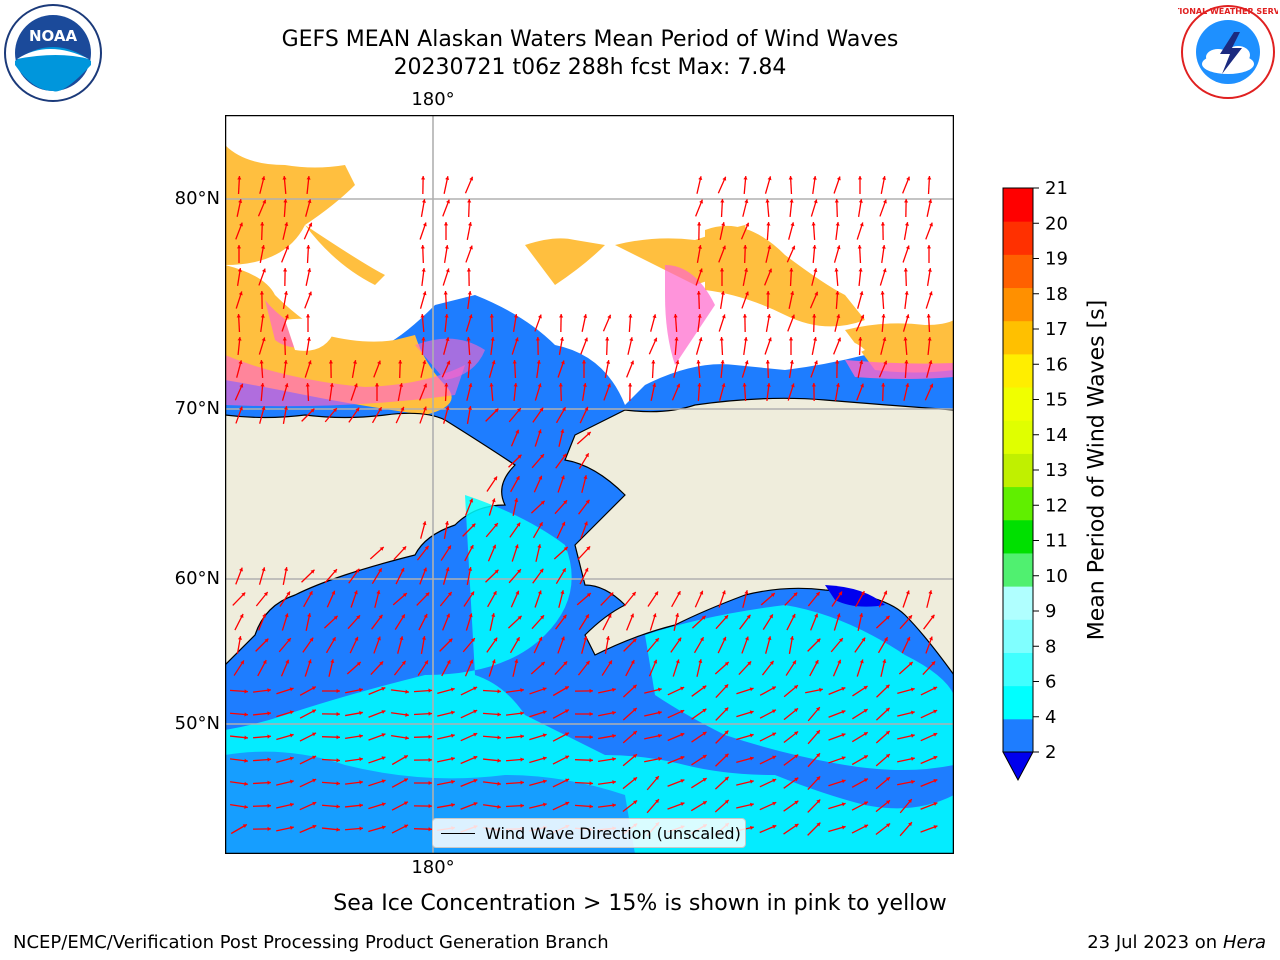  Describe the element at coordinates (1050, 611) in the screenshot. I see `colorbar-tick-label: 9` at that location.